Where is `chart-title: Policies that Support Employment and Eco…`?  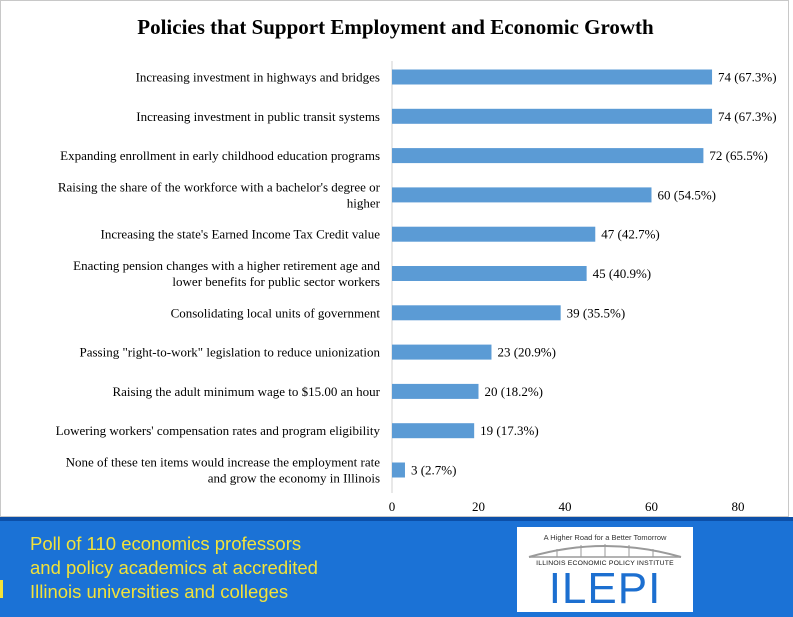
chart-title: Policies that Support Employment and Eco… is located at coordinates (395, 27).